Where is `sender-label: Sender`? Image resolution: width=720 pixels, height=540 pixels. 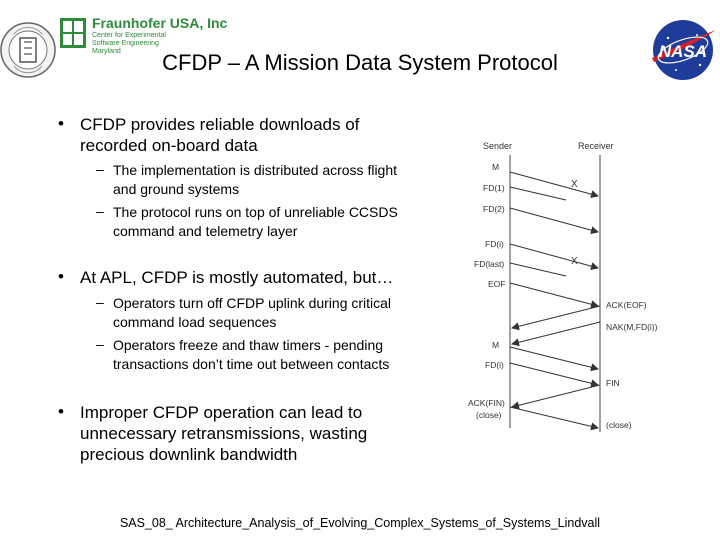 sender-label: Sender is located at coordinates (497, 146).